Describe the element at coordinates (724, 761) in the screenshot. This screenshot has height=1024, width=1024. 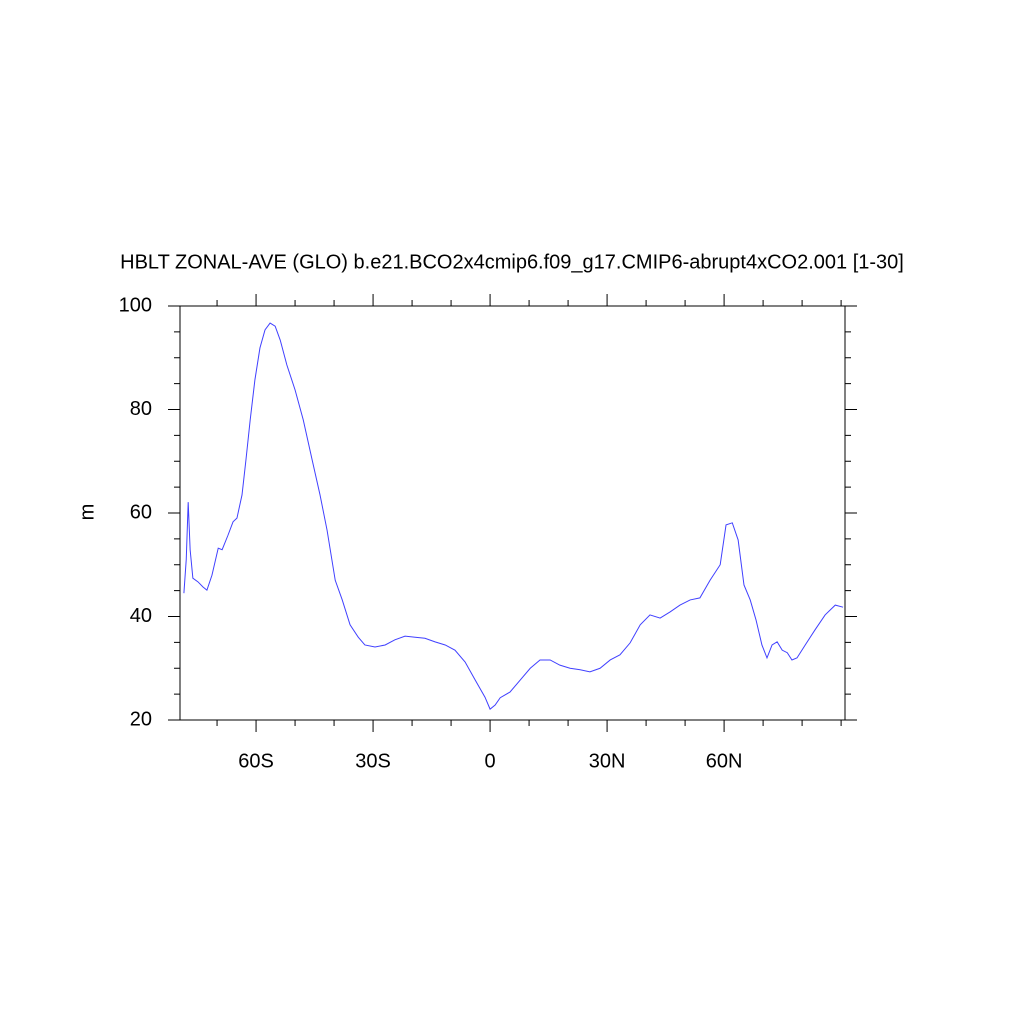
I see `x-tick-label: 60N` at that location.